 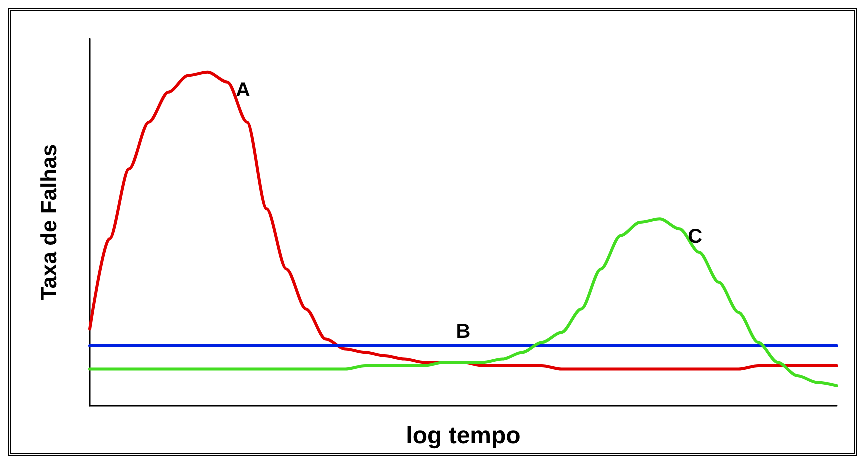 I want to click on y-axis-title: Taxa de Falhas, so click(x=49, y=222).